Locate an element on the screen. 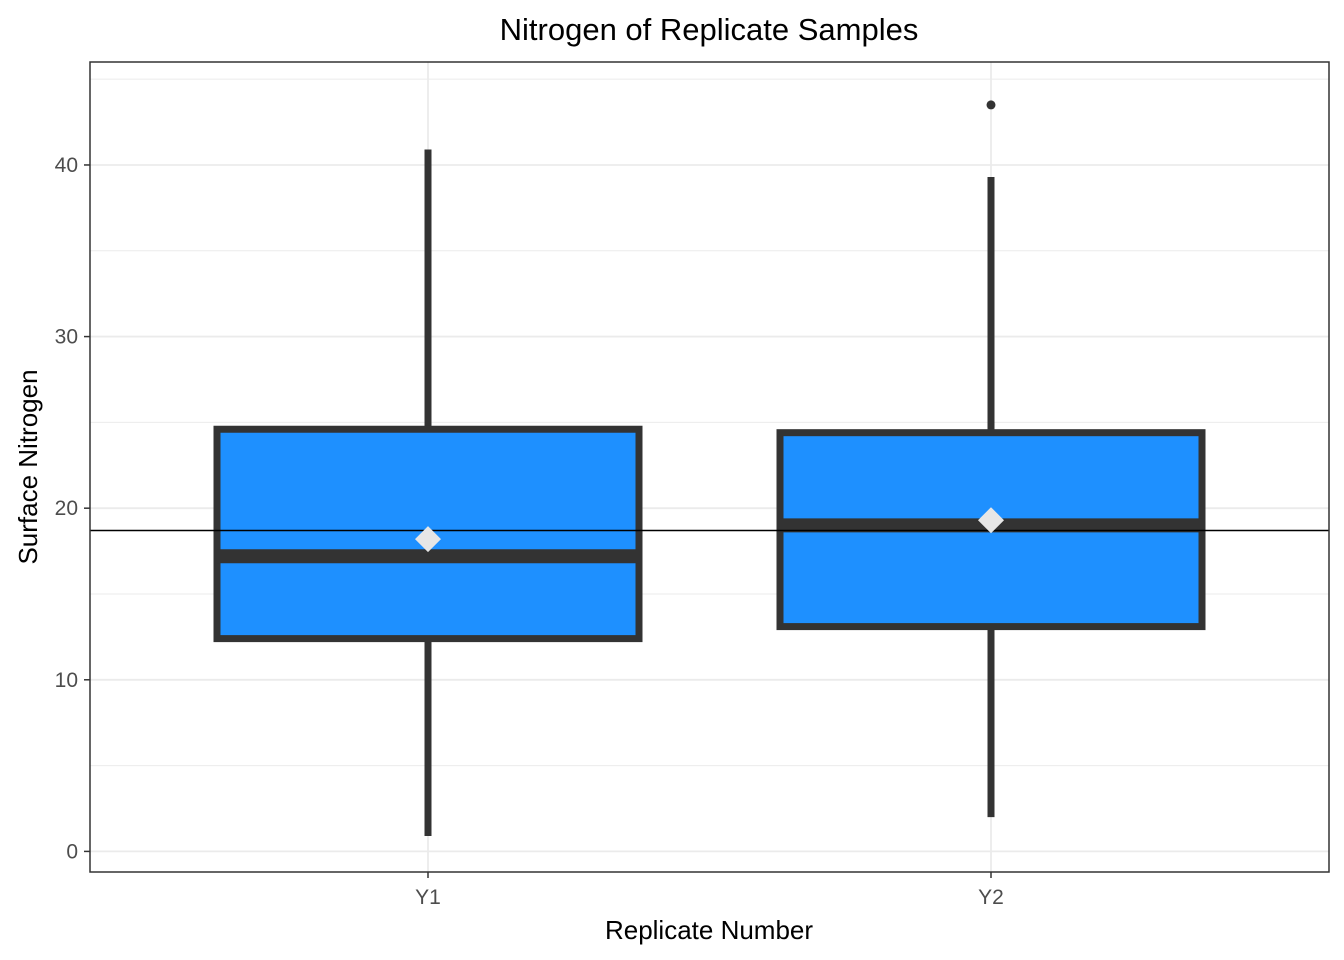 This screenshot has height=960, width=1344. y-tick-label: 0 is located at coordinates (72, 851).